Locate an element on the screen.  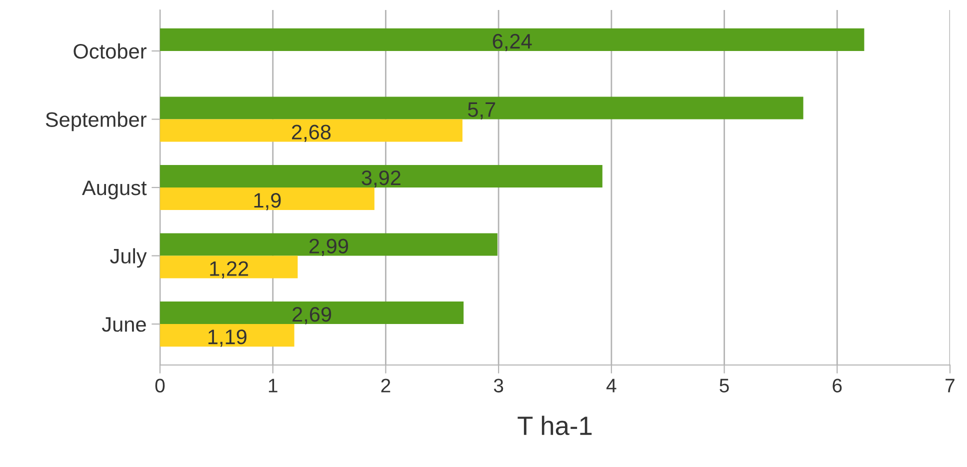
y-tick-label: June is located at coordinates (124, 324).